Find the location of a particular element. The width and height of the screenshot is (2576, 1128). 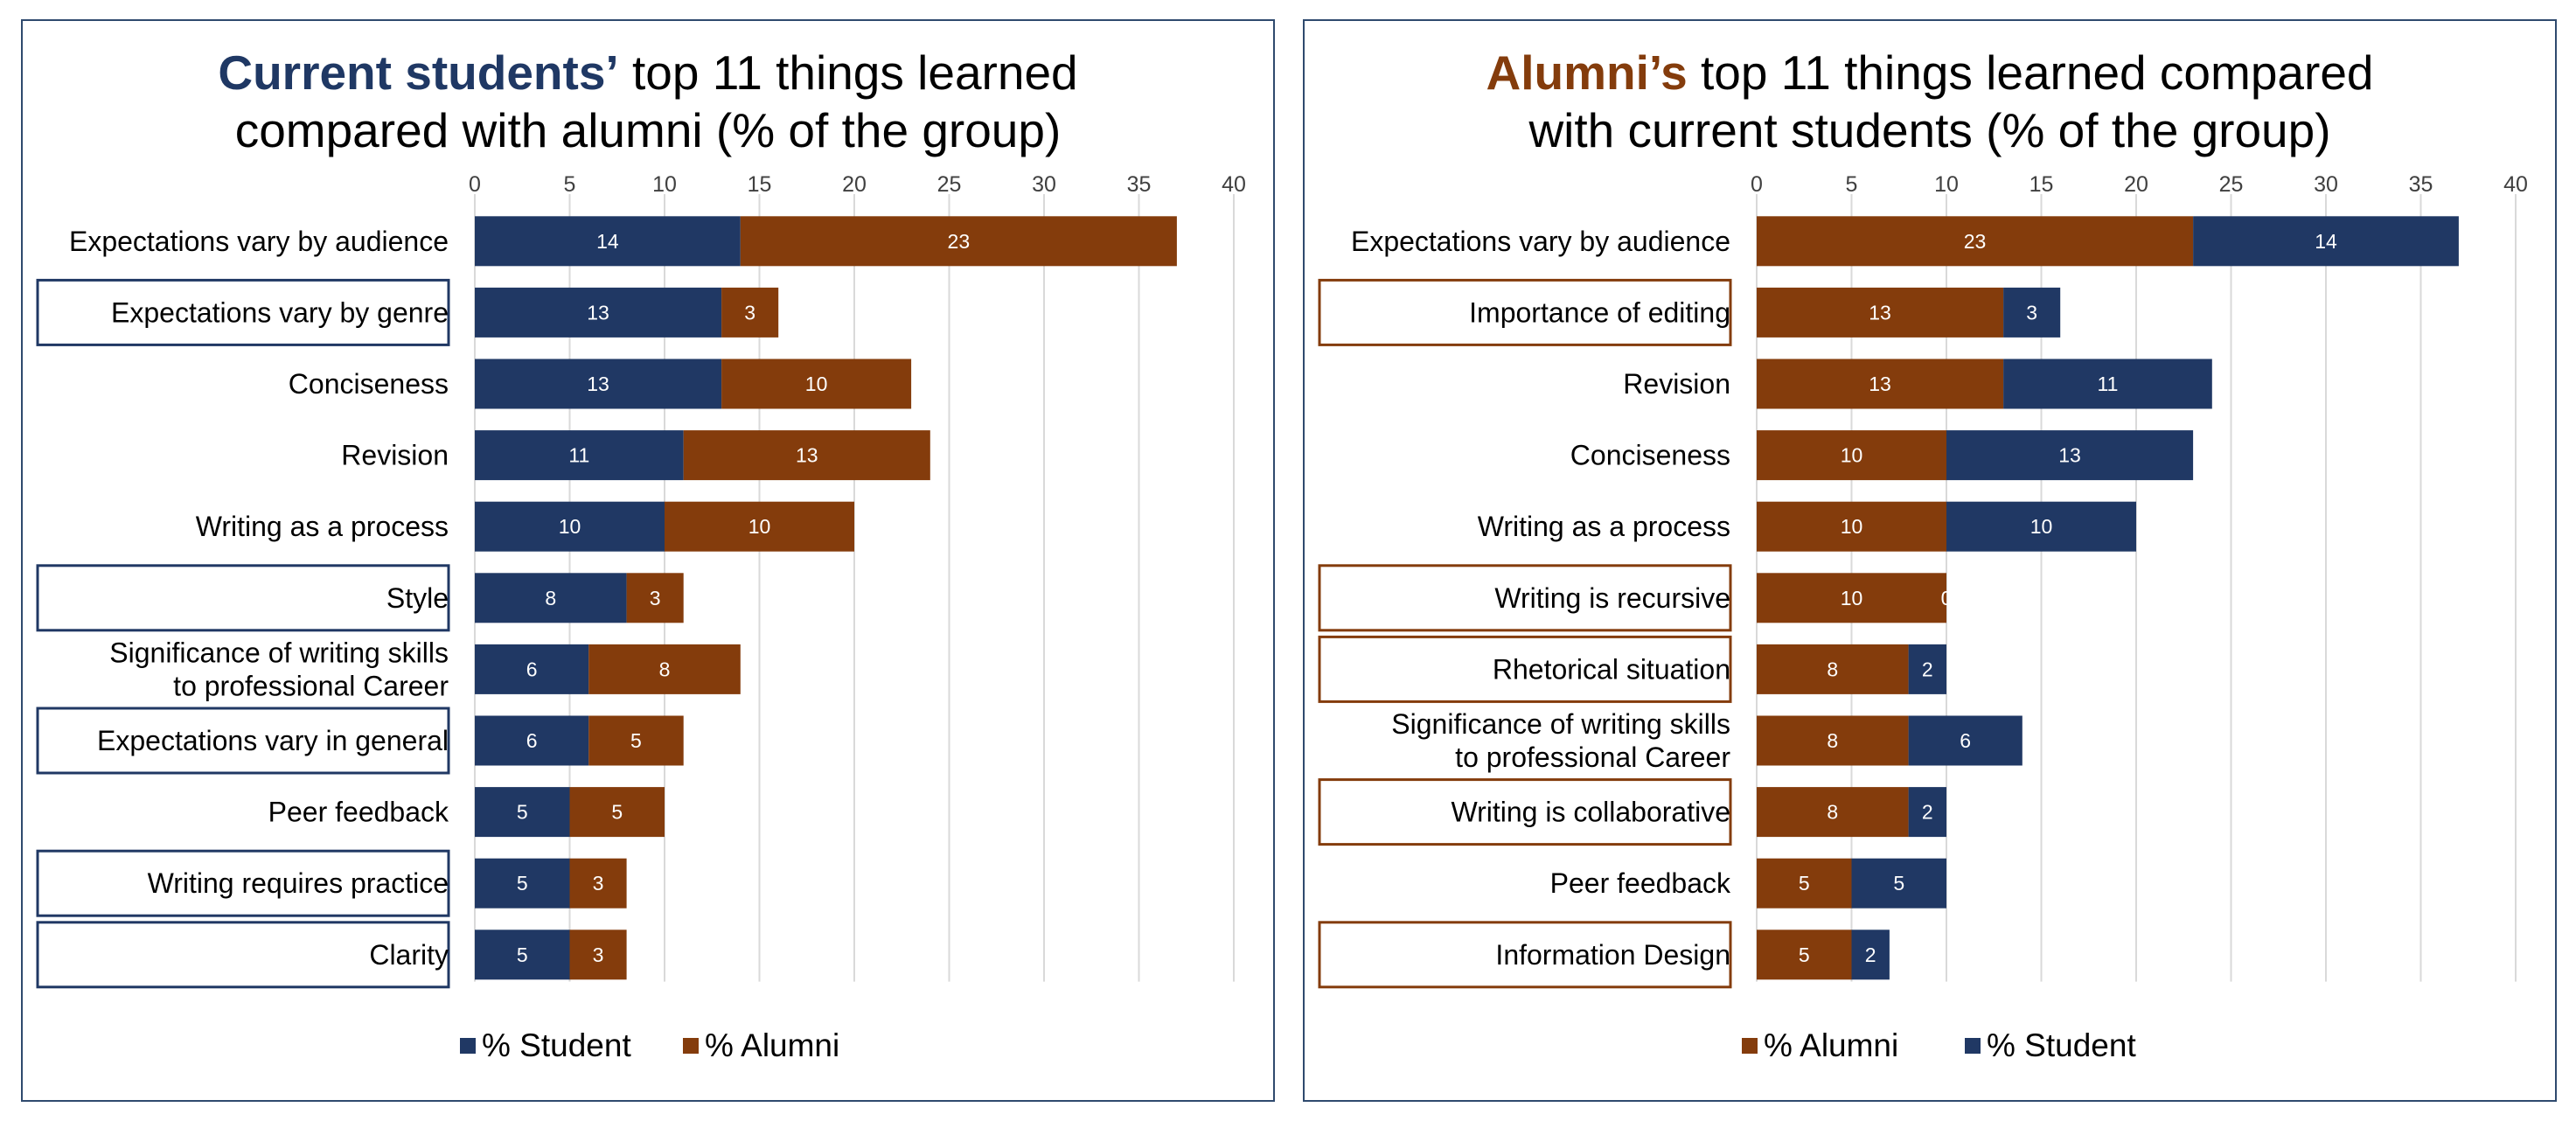

category-label: Writing is collaborative is located at coordinates (1590, 812).